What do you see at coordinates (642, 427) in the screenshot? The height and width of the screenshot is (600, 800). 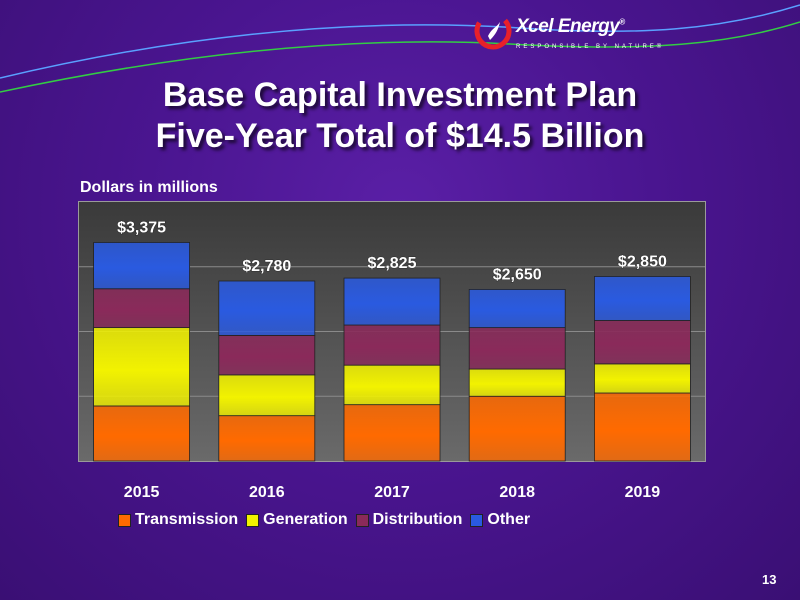 I see `bar-transmission-2019` at bounding box center [642, 427].